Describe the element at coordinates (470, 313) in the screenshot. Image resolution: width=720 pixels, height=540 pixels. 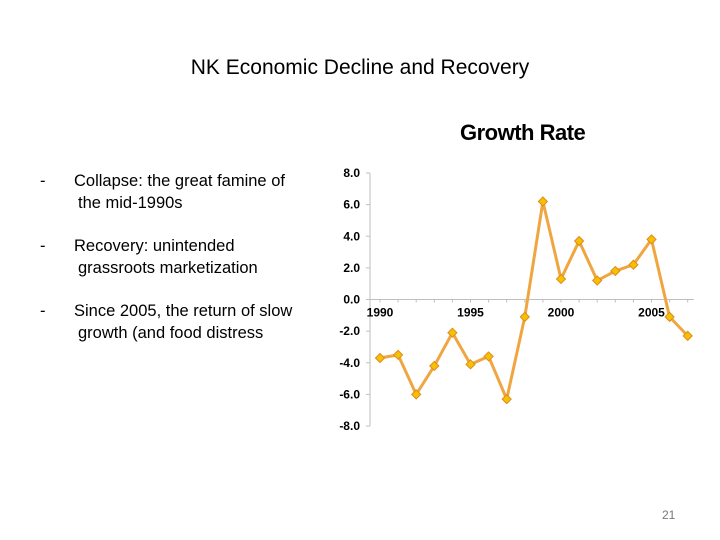
I see `x-tick-label: 1995` at that location.